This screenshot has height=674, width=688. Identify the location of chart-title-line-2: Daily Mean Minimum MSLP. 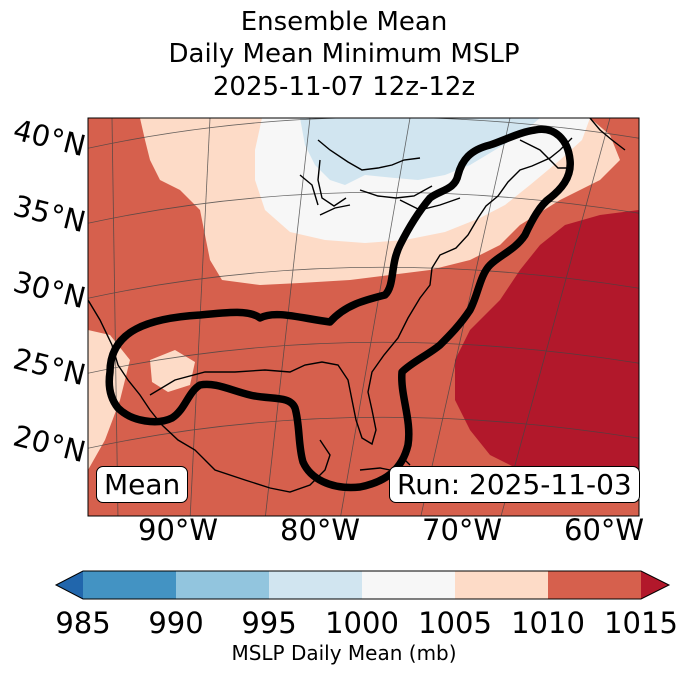
(344, 54).